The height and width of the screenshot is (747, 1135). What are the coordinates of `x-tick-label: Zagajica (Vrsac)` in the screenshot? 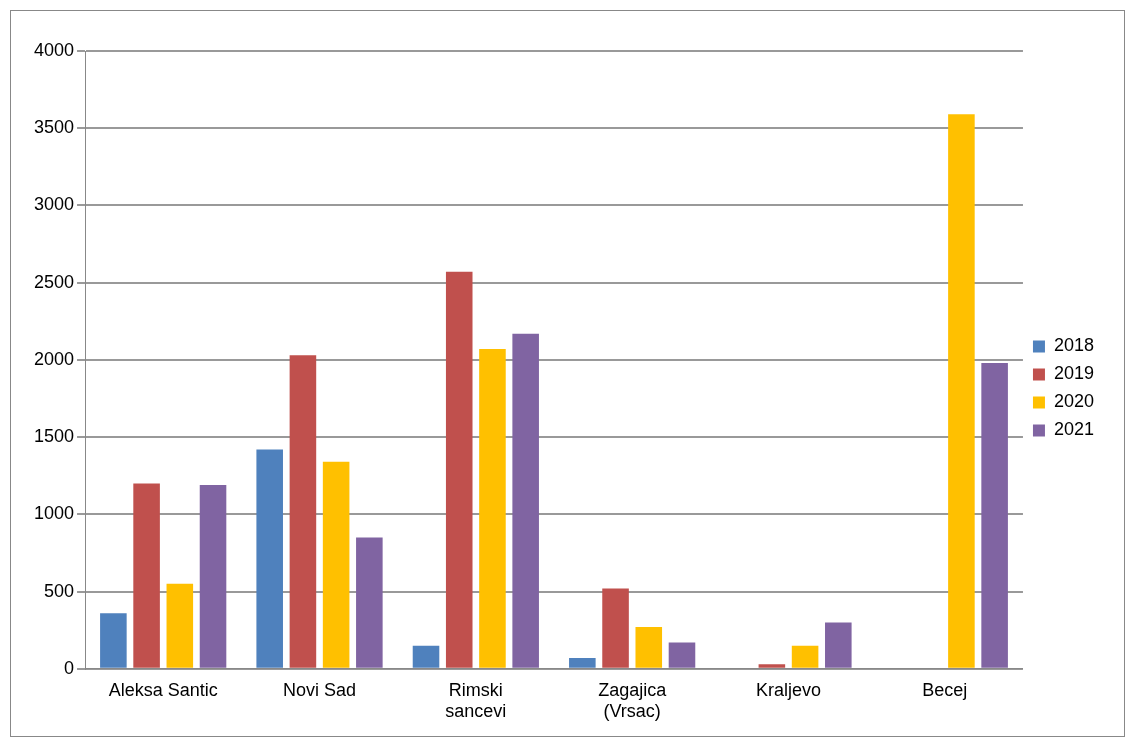 It's located at (633, 700).